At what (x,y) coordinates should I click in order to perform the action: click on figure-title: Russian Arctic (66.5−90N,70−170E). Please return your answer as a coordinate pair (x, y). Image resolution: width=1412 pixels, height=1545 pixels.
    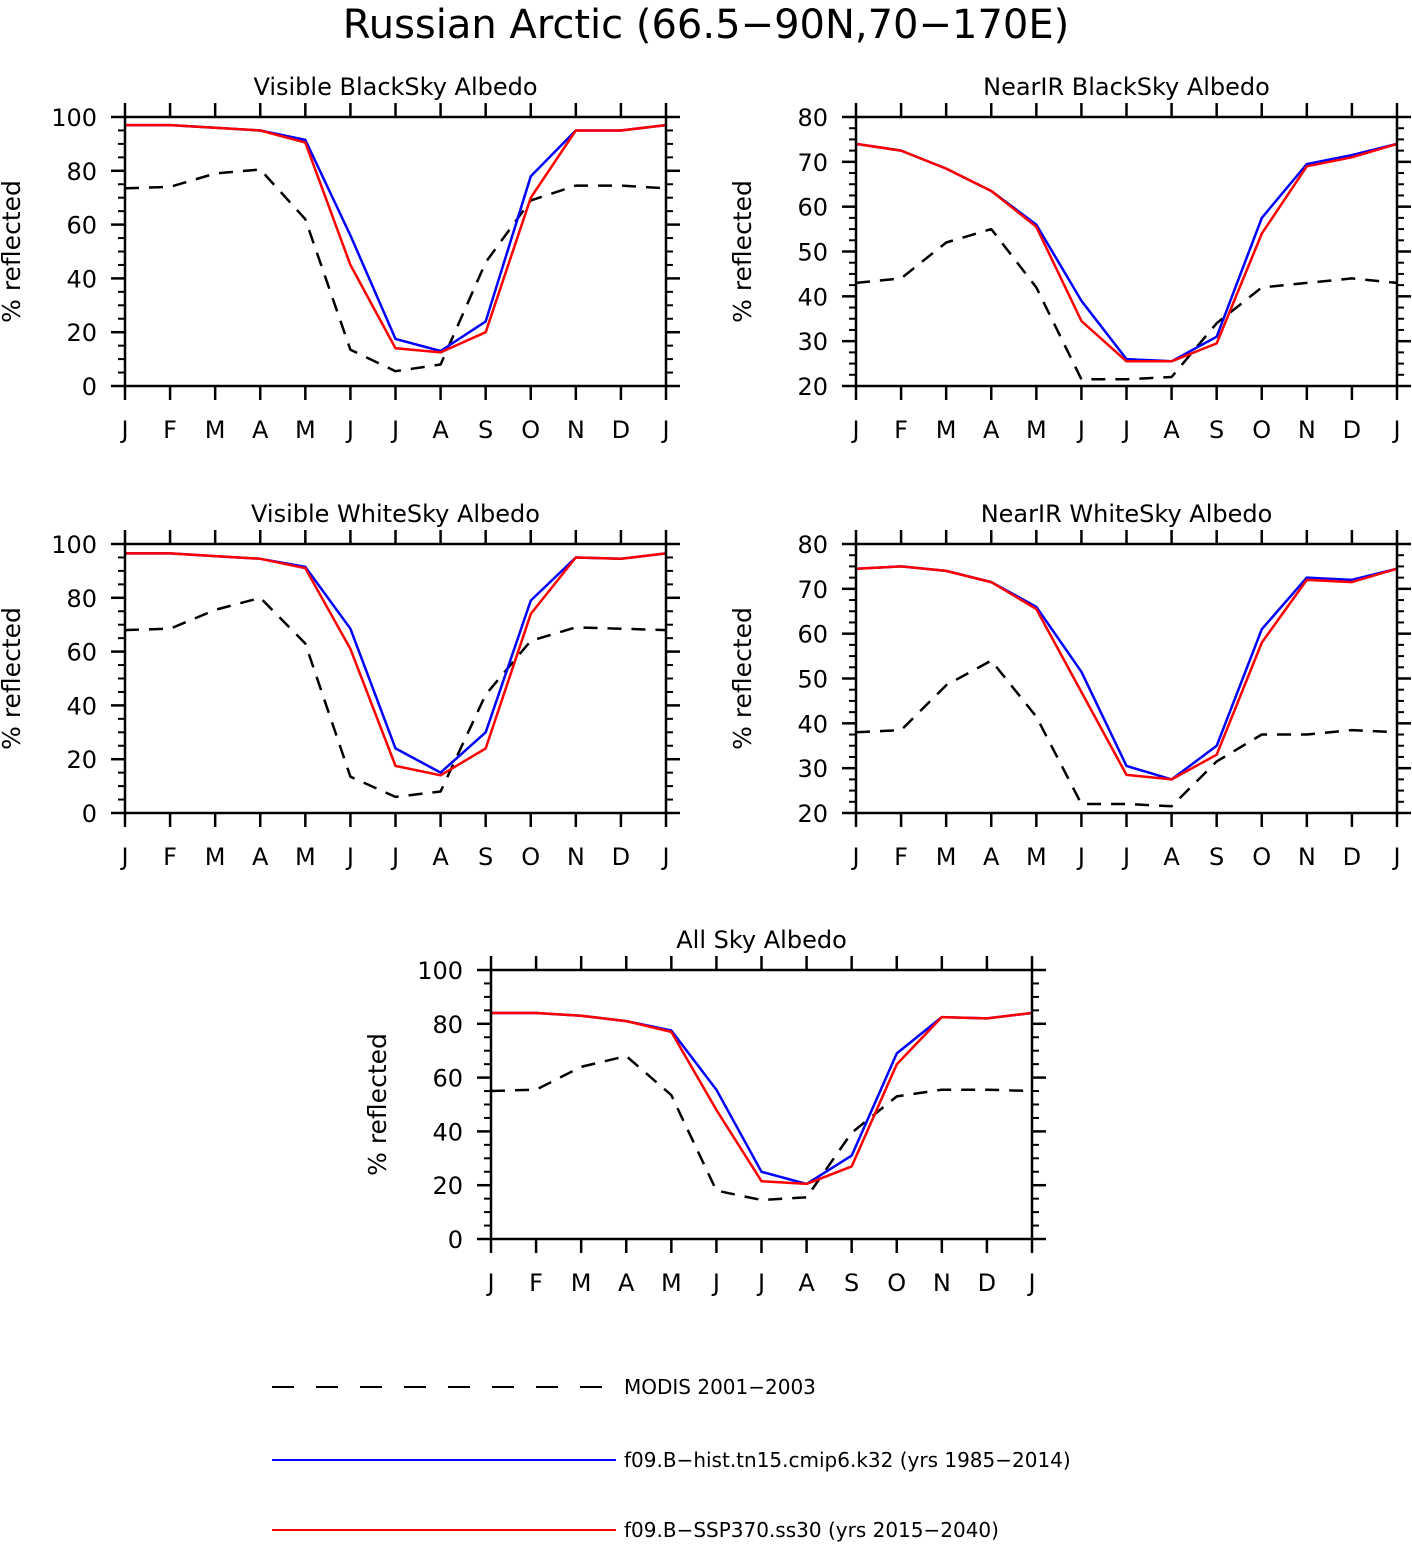
    Looking at the image, I should click on (706, 25).